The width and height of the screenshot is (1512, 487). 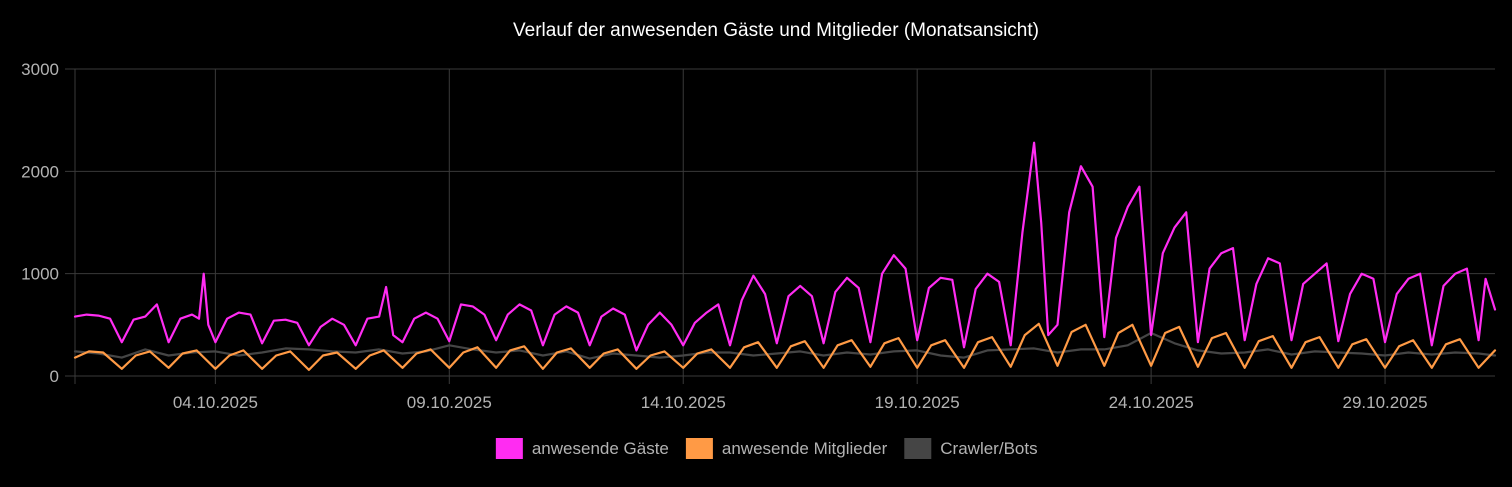 What do you see at coordinates (1385, 402) in the screenshot?
I see `x-tick-label: 29.10.2025` at bounding box center [1385, 402].